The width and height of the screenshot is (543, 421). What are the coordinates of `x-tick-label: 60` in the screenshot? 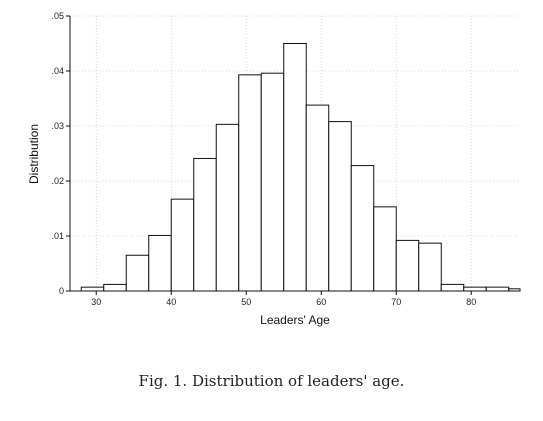 It's located at (321, 302).